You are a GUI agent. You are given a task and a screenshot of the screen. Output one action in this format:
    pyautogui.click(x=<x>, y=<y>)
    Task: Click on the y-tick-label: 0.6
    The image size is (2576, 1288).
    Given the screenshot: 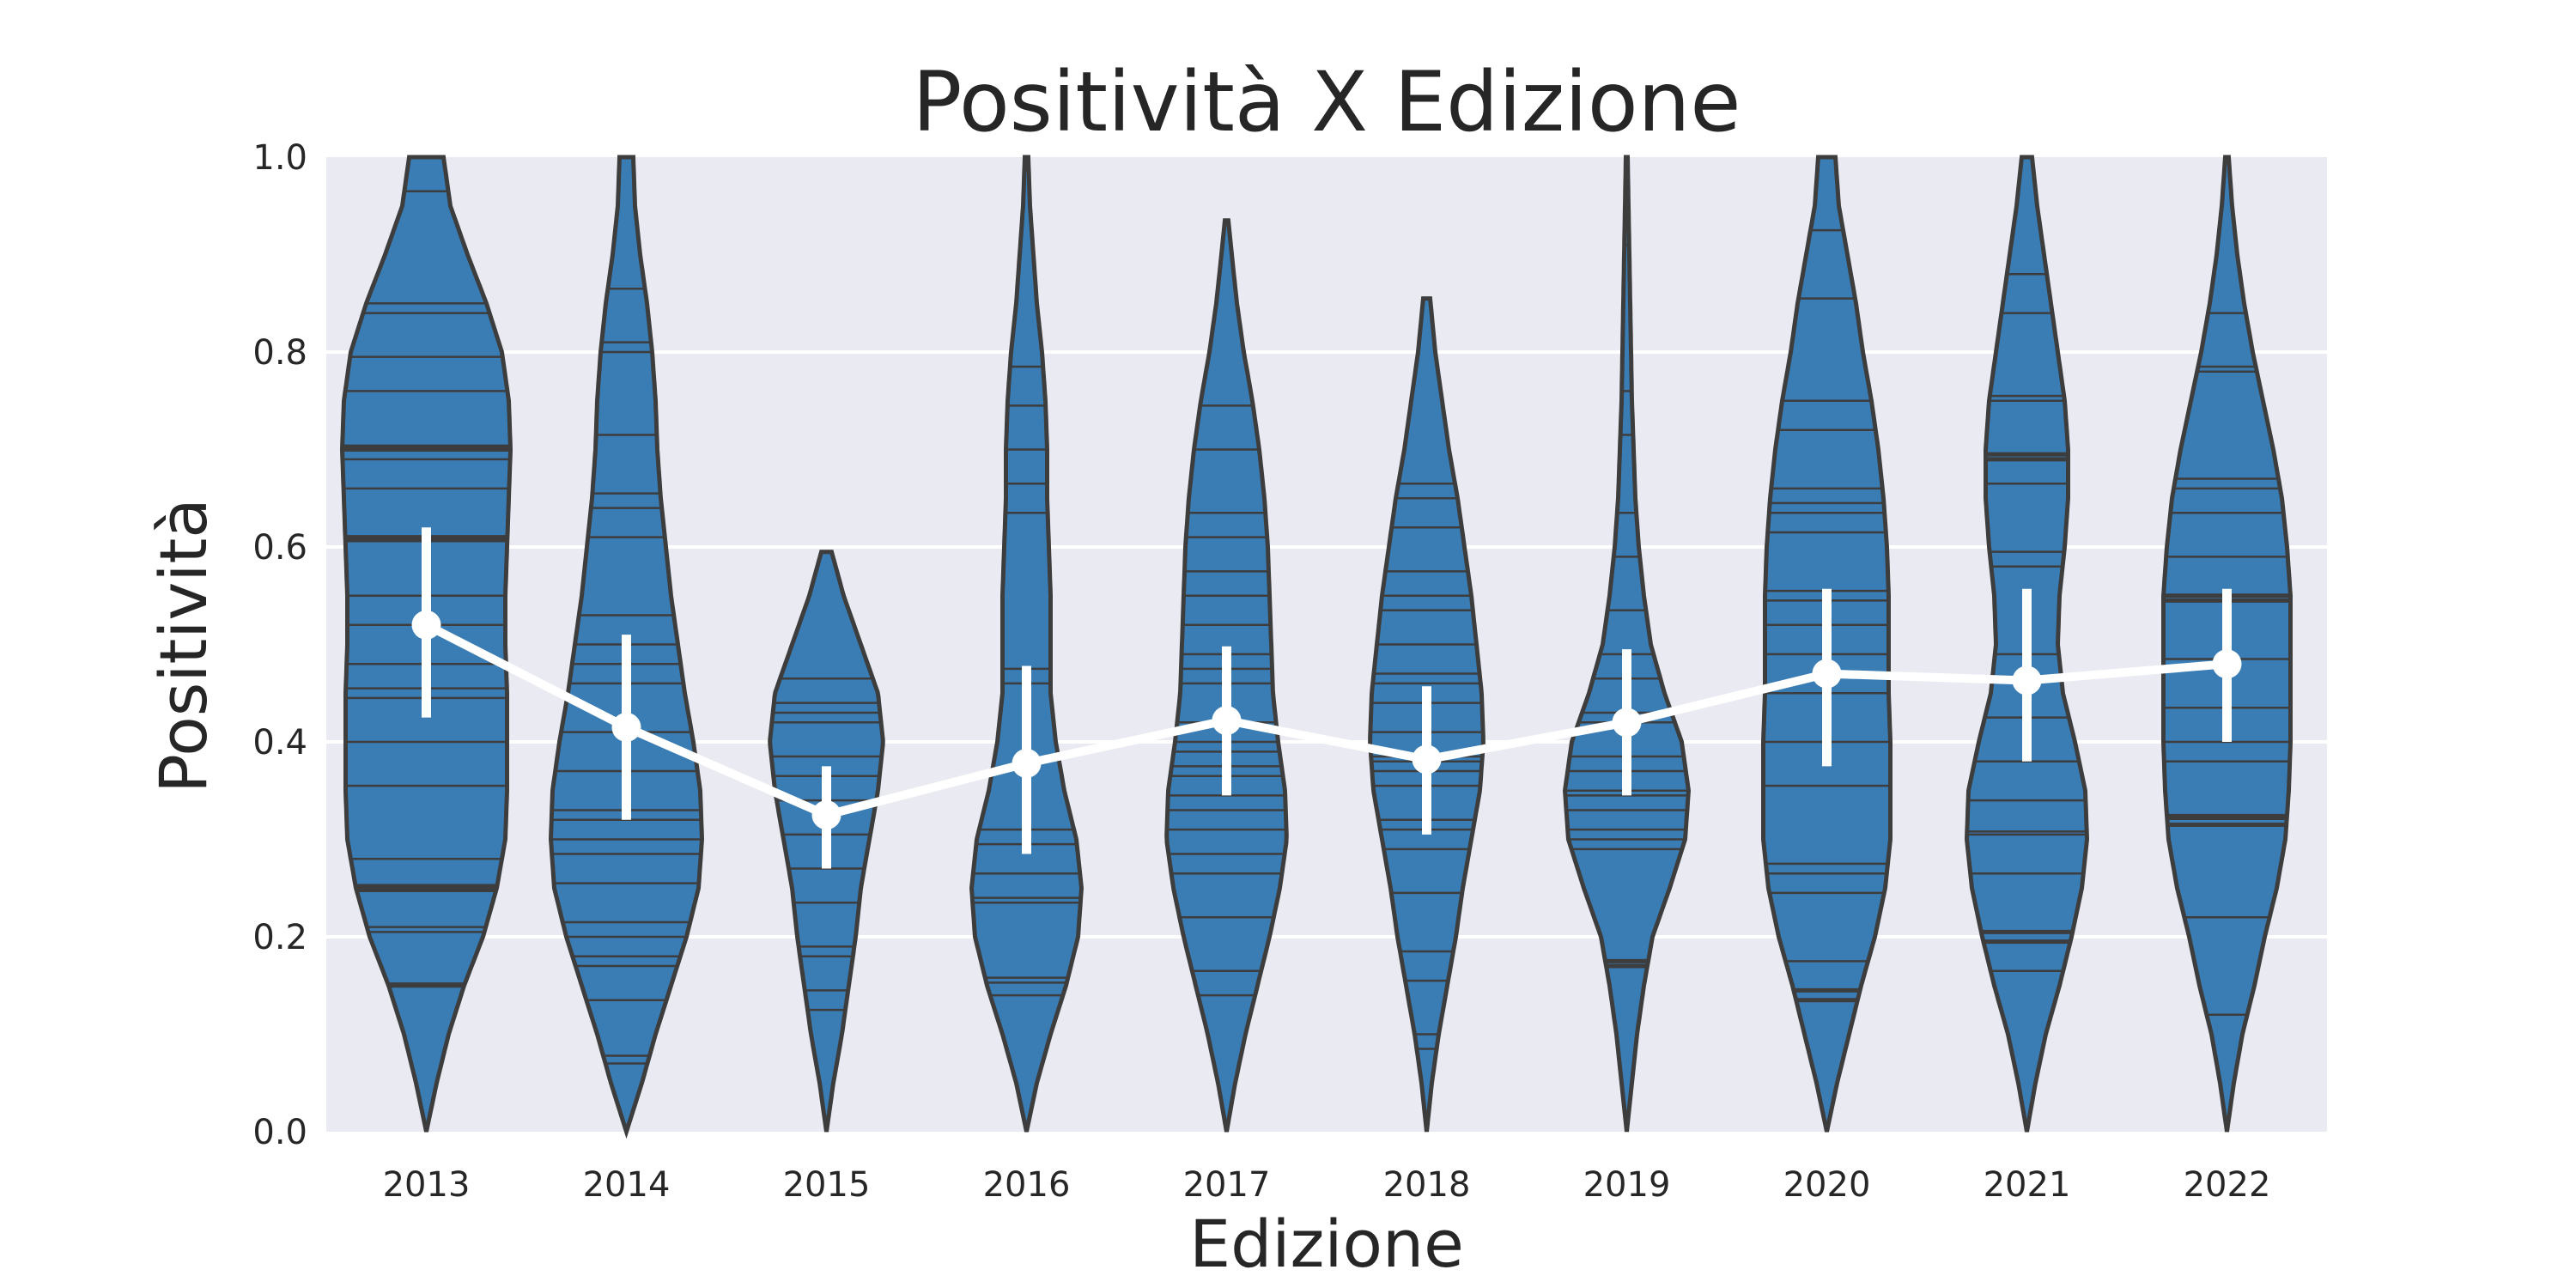 What is the action you would take?
    pyautogui.click(x=280, y=548)
    